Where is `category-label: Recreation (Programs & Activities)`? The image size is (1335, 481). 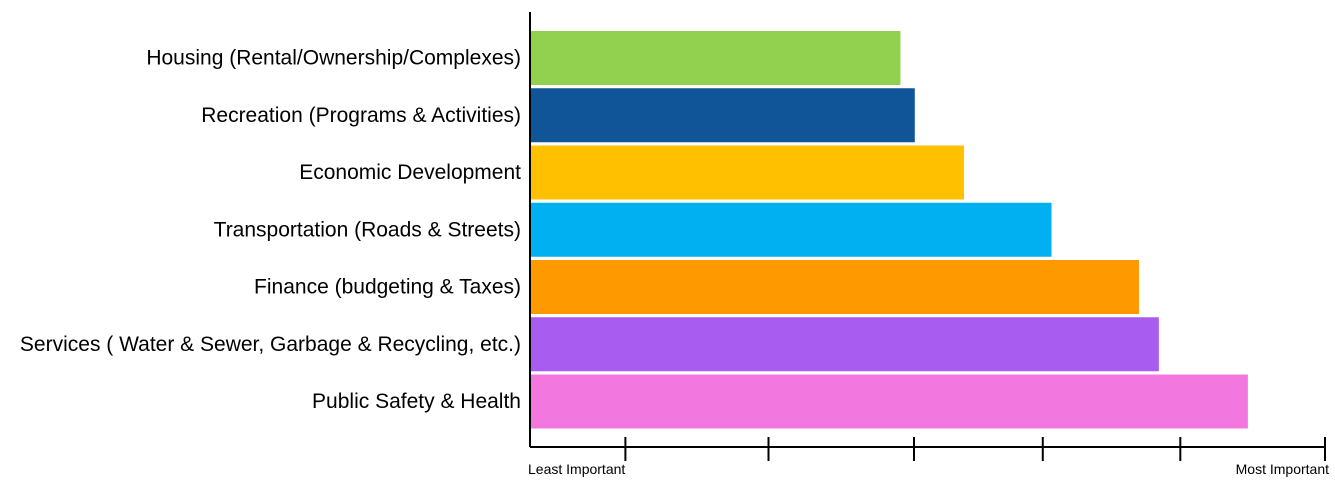 category-label: Recreation (Programs & Activities) is located at coordinates (361, 115).